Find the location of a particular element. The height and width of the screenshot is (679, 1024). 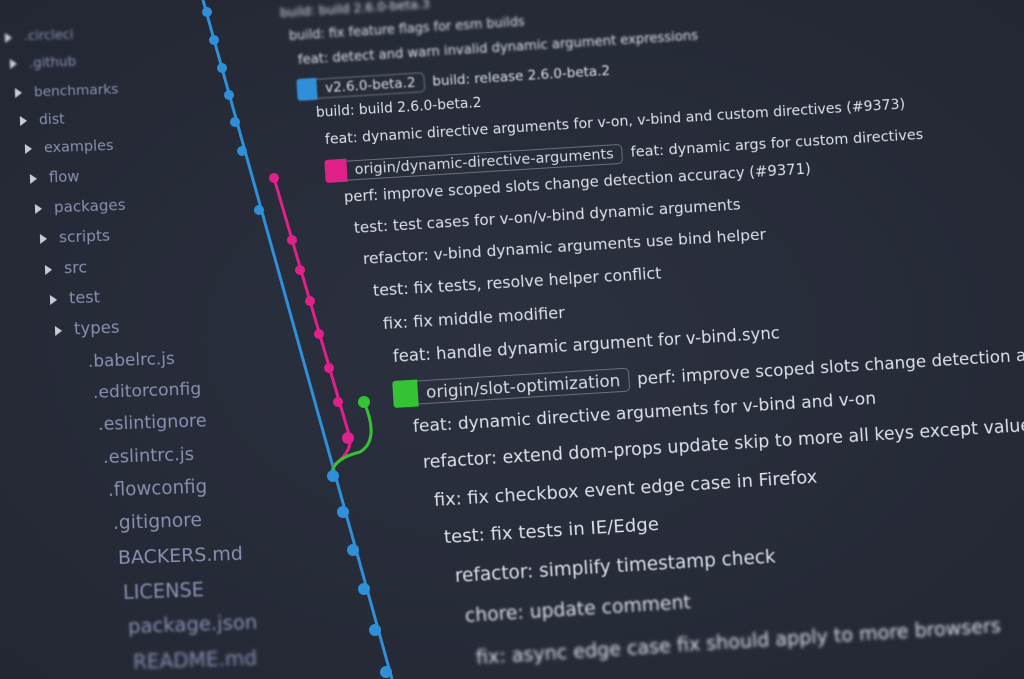

file-item: .eslintrc.js is located at coordinates (149, 456).